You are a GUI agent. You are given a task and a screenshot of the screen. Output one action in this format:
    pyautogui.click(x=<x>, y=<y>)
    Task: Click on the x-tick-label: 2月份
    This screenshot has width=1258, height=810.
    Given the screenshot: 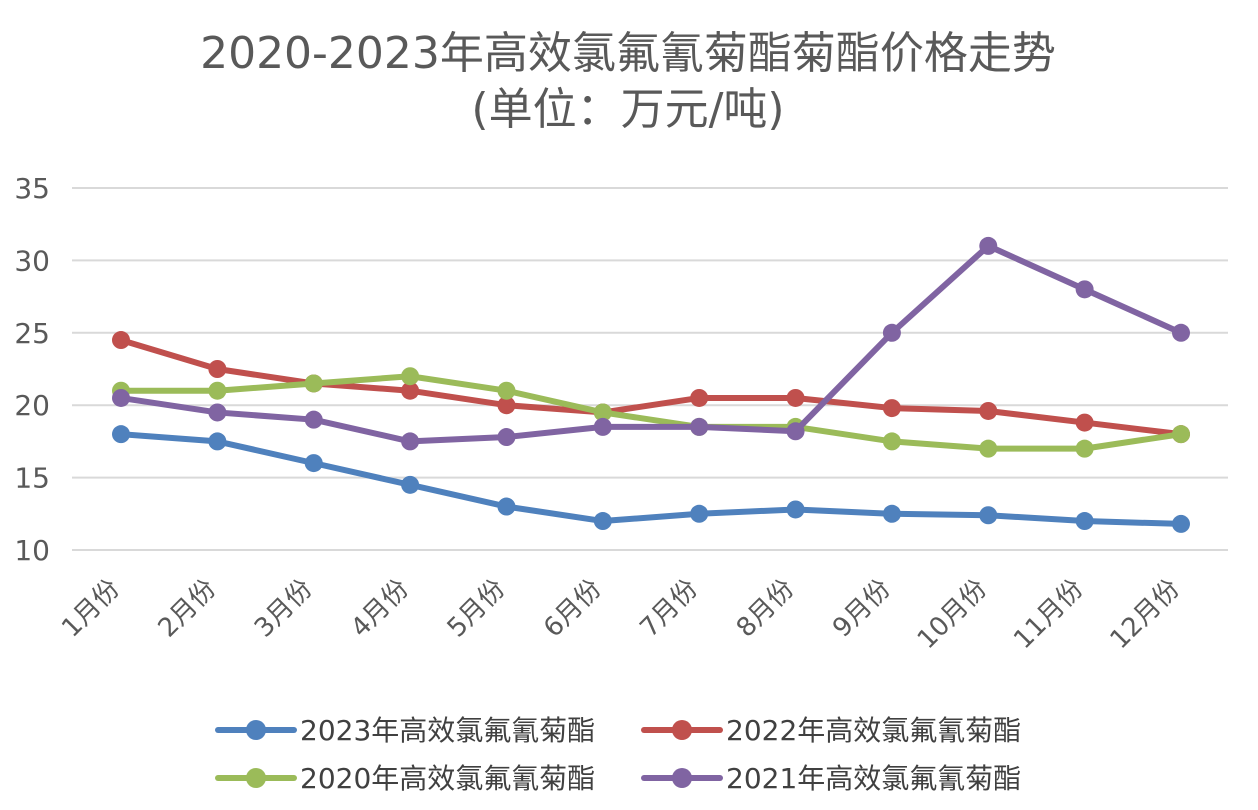 What is the action you would take?
    pyautogui.click(x=188, y=609)
    